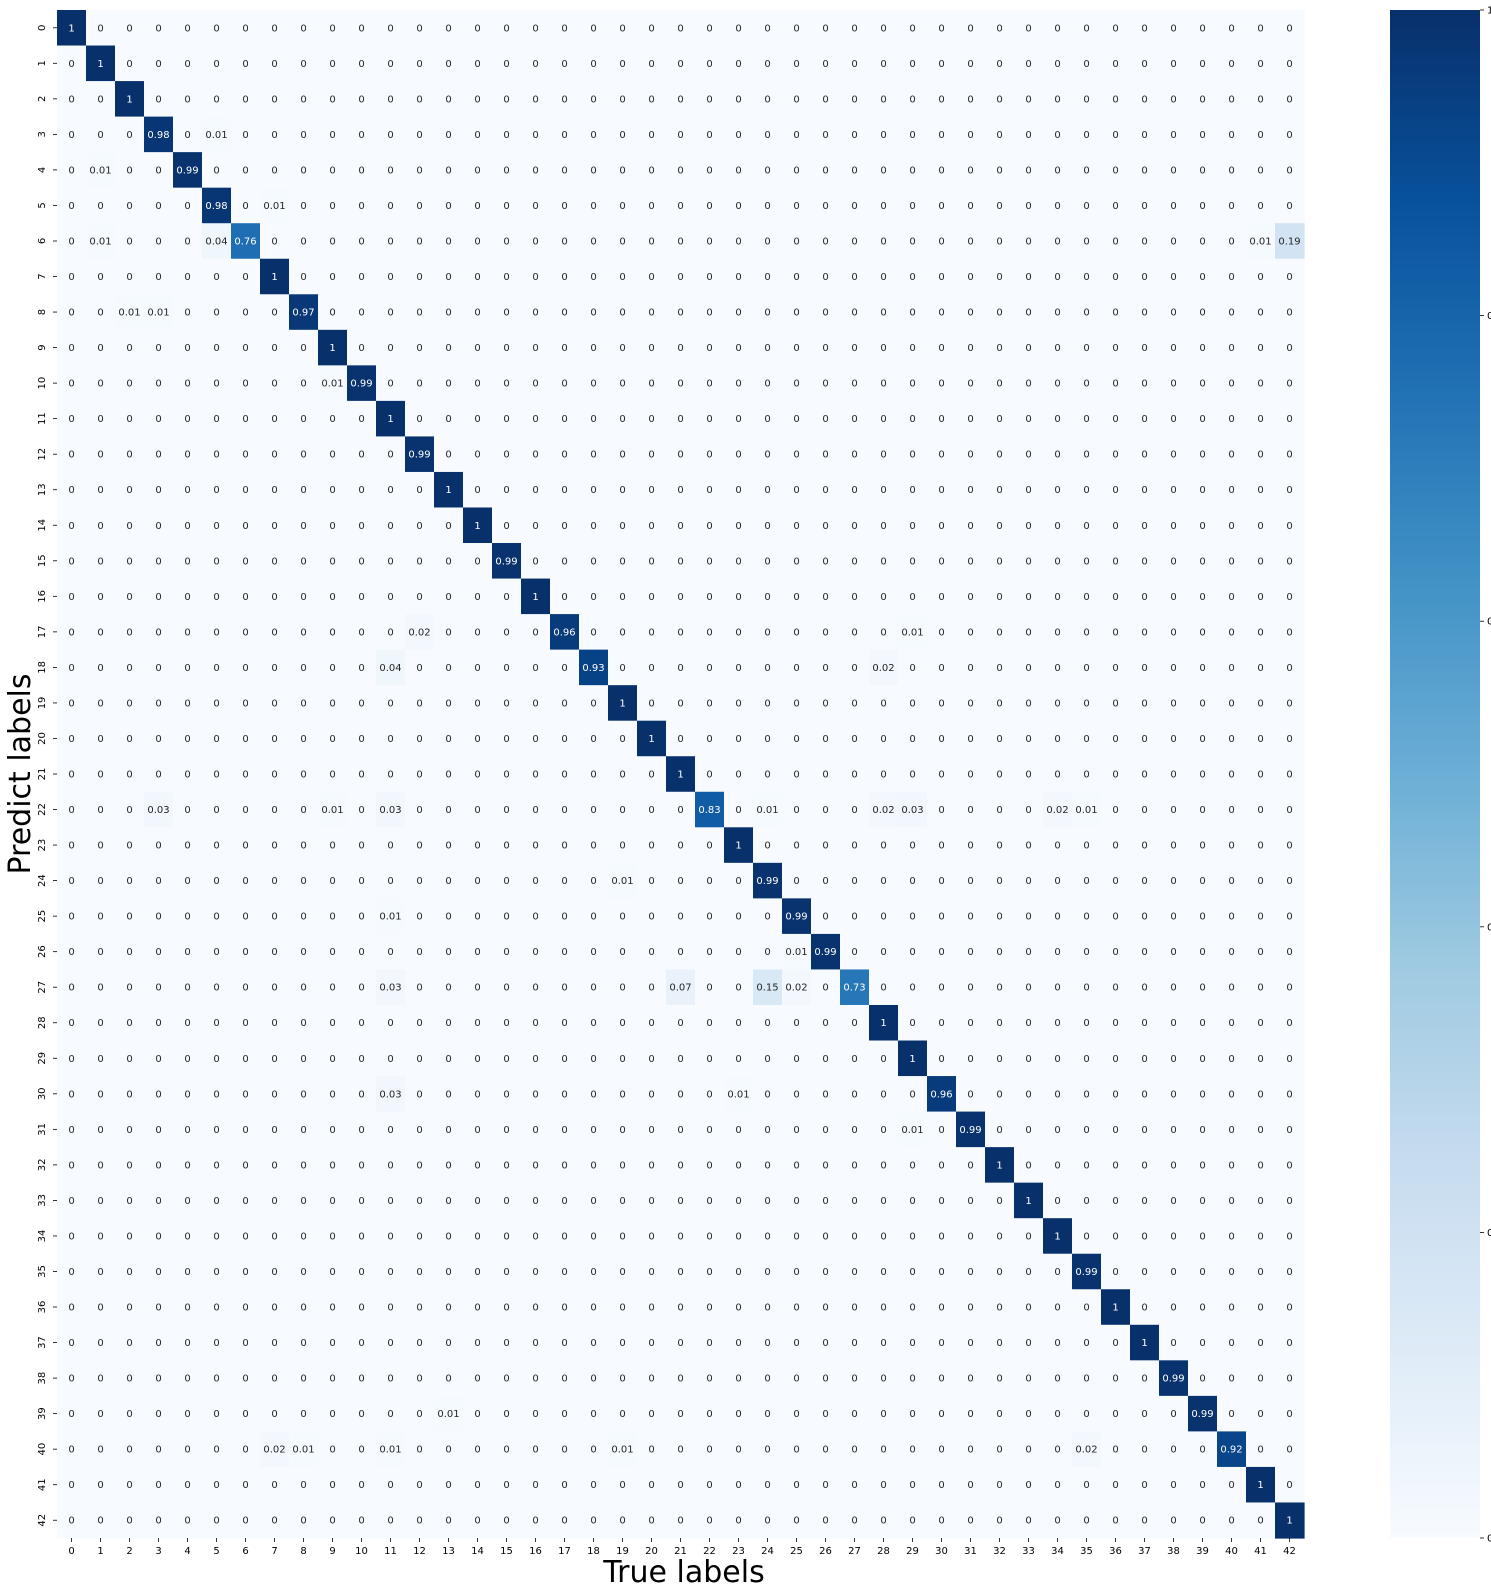 The width and height of the screenshot is (1491, 1594). I want to click on heatmap-cell-label: 0.99, so click(419, 455).